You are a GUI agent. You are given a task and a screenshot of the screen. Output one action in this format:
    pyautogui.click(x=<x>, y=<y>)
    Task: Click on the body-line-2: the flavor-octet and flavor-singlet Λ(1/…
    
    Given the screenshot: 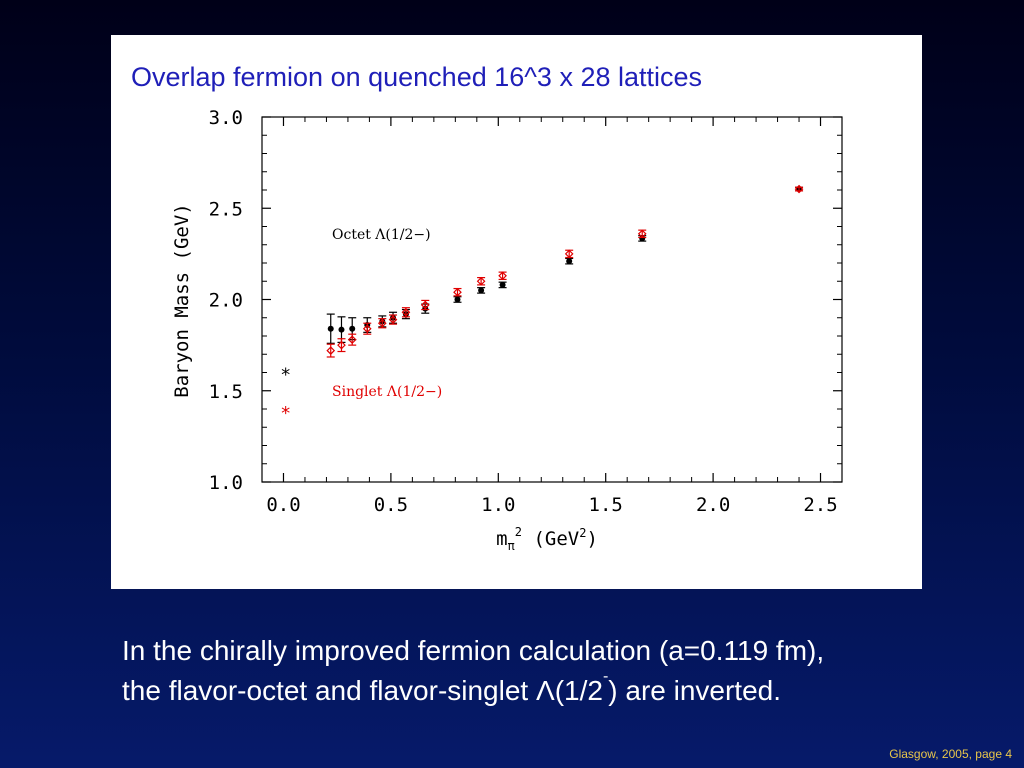 What is the action you would take?
    pyautogui.click(x=562, y=689)
    